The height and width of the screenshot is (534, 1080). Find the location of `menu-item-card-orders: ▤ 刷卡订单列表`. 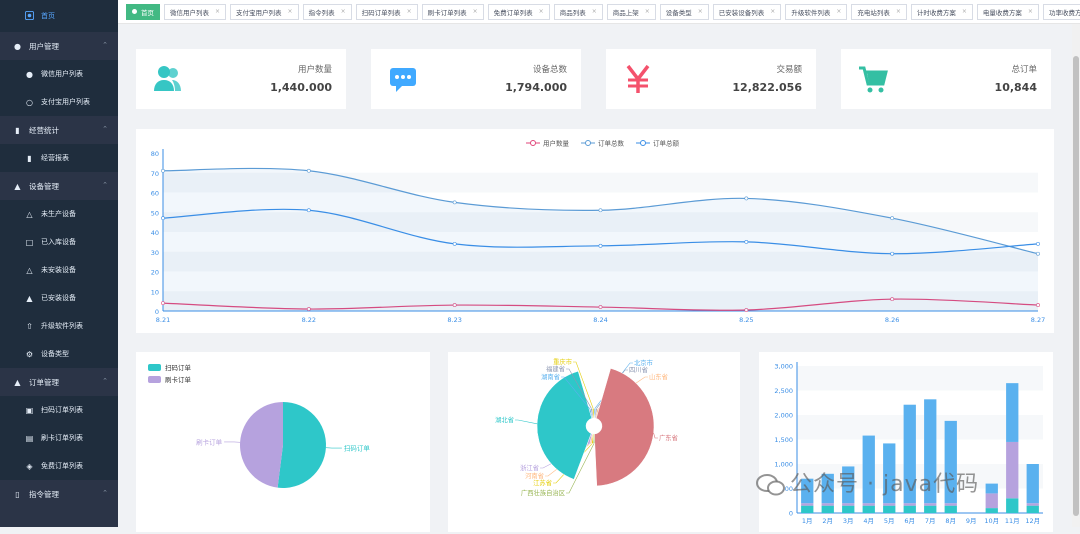

menu-item-card-orders: ▤ 刷卡订单列表 is located at coordinates (59, 438).